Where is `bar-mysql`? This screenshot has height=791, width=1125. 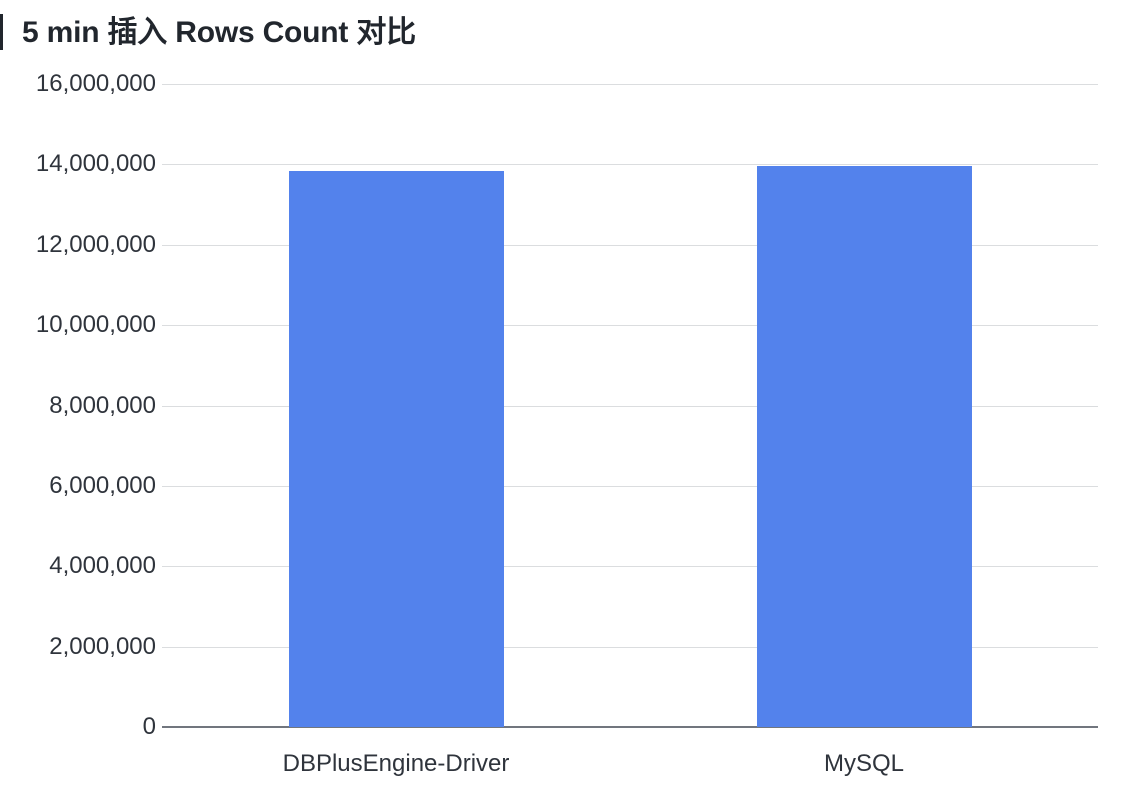 bar-mysql is located at coordinates (864, 446).